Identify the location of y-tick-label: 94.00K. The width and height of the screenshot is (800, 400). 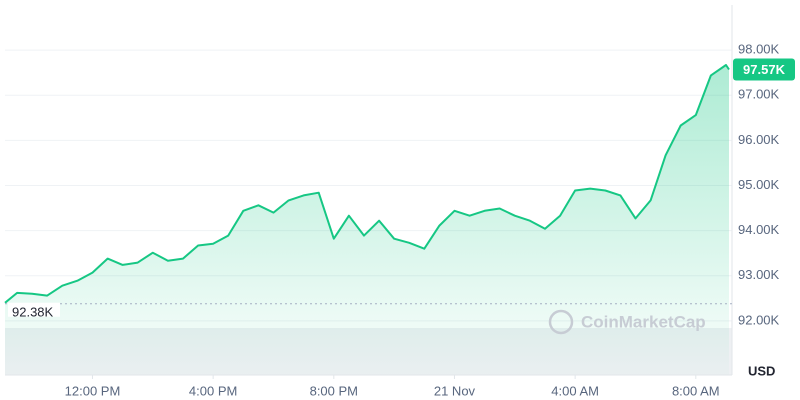
(759, 229).